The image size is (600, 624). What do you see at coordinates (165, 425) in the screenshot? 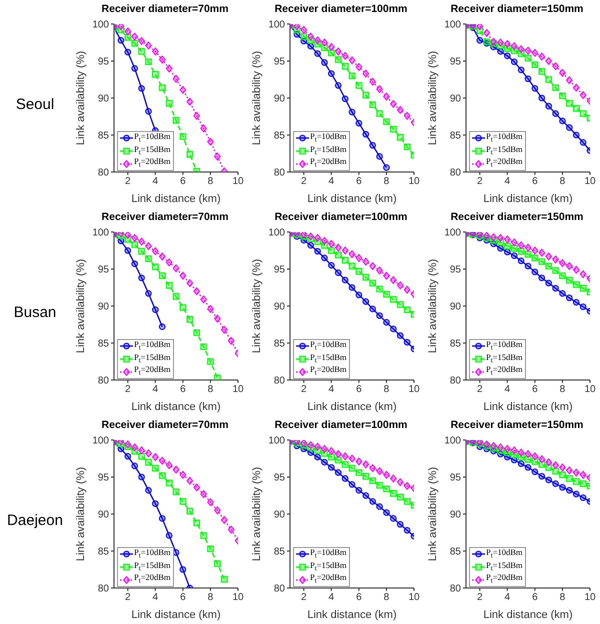
I see `chart-title: Receiver diameter=70mm` at bounding box center [165, 425].